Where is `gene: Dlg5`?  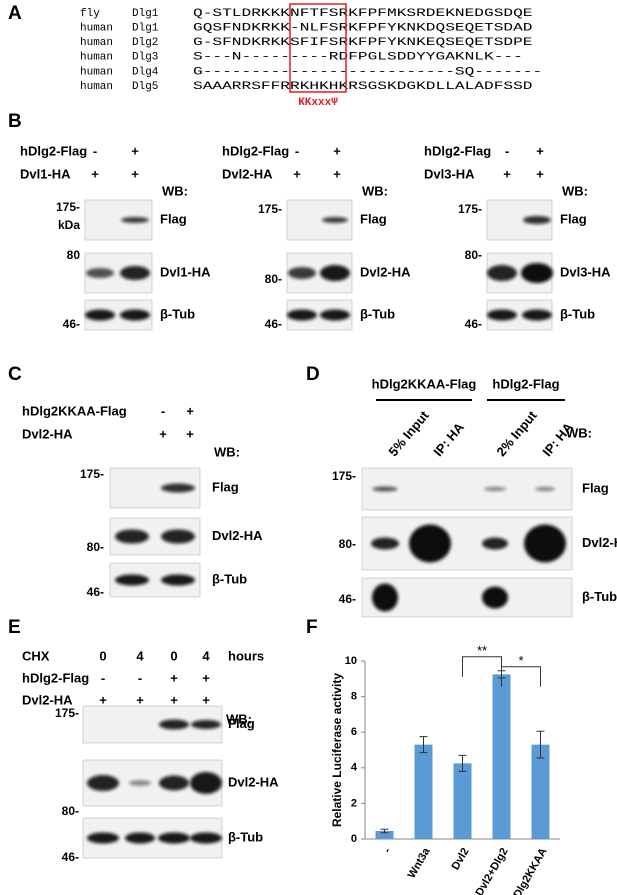
gene: Dlg5 is located at coordinates (145, 87).